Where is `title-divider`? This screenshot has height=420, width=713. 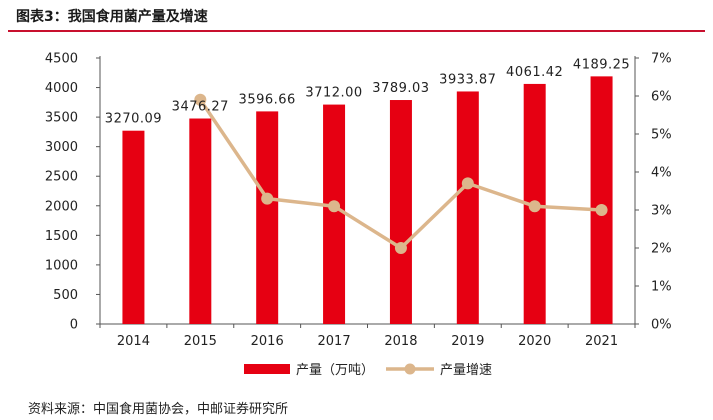
title-divider is located at coordinates (356, 31).